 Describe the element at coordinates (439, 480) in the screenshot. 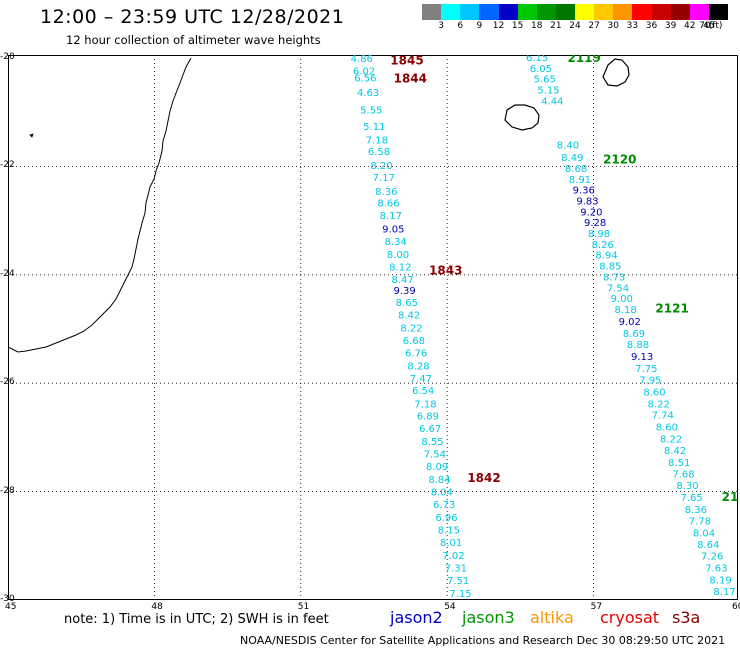

I see `swh-value: 8.84` at that location.